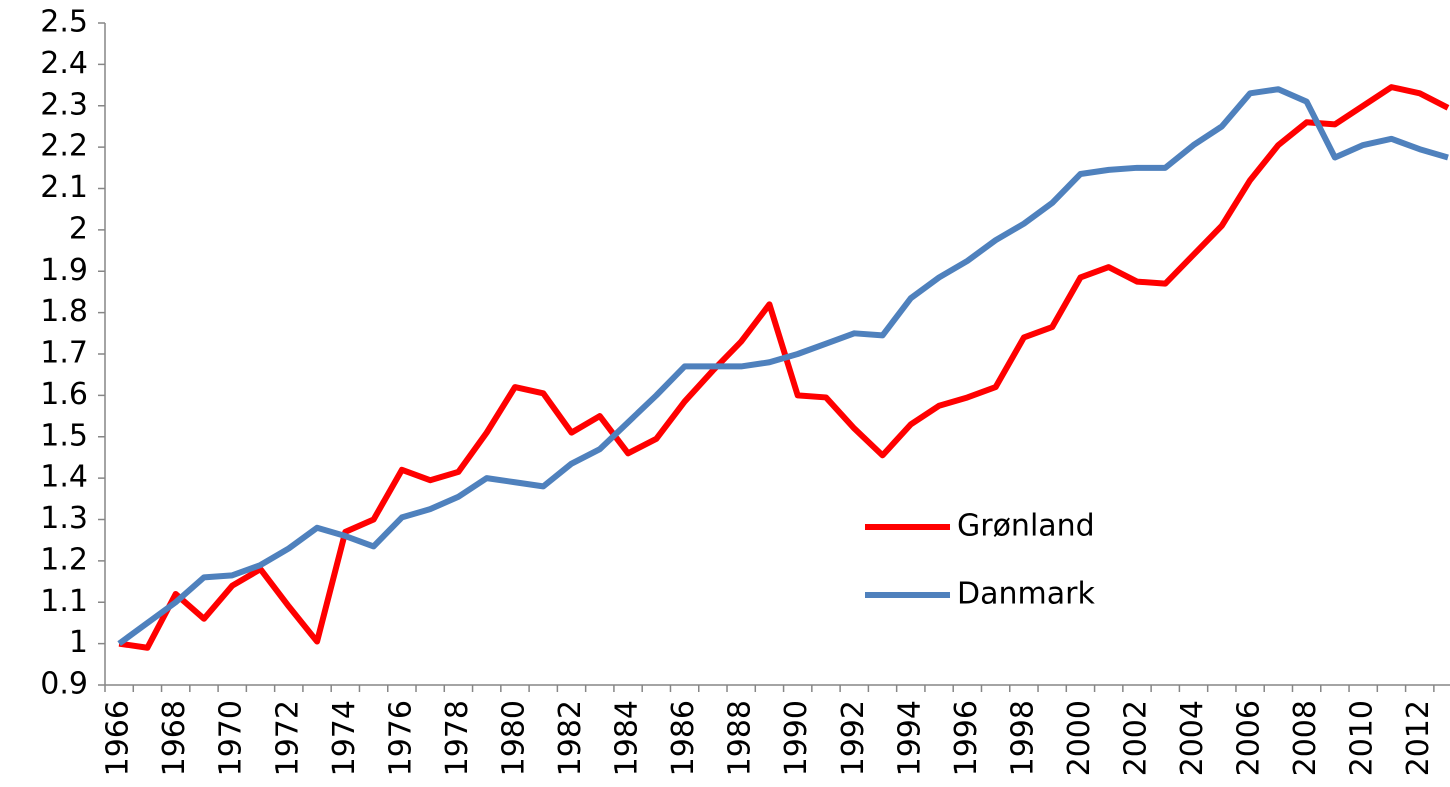 The image size is (1450, 787). Describe the element at coordinates (966, 738) in the screenshot. I see `x-tick-label: 1996` at that location.